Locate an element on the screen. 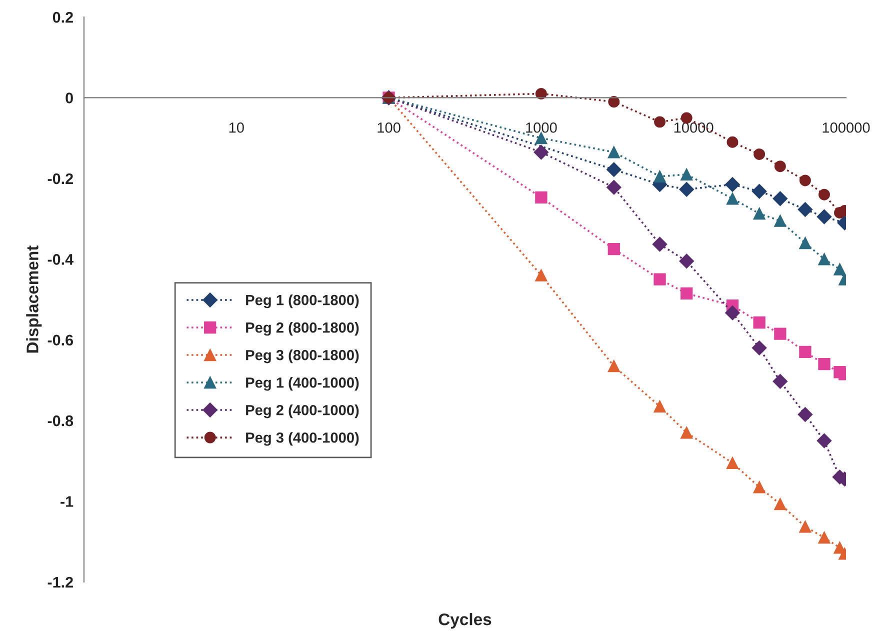  y-tick-label: -0.4 is located at coordinates (61, 259).